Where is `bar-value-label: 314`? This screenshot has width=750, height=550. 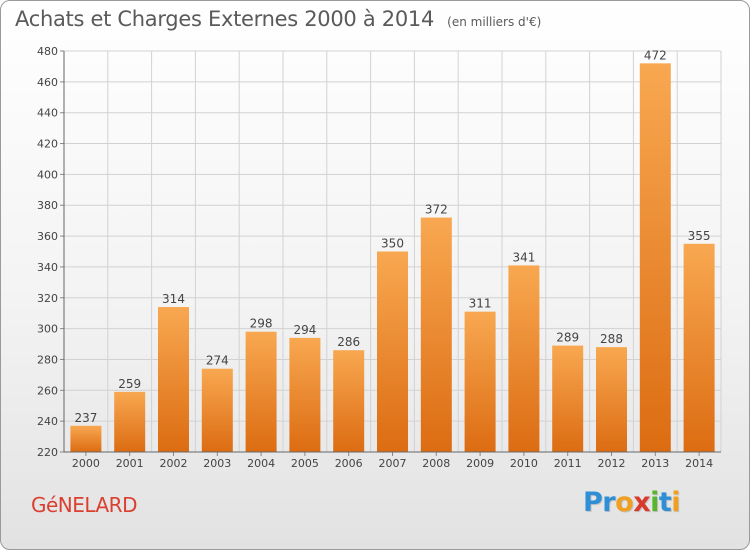 bar-value-label: 314 is located at coordinates (173, 299).